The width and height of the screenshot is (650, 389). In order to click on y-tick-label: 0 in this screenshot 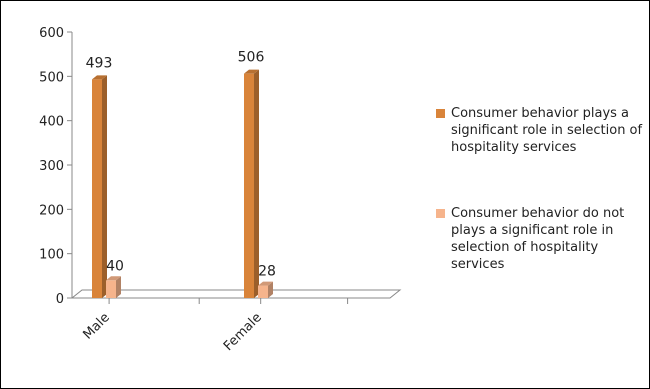, I will do `click(60, 299)`.